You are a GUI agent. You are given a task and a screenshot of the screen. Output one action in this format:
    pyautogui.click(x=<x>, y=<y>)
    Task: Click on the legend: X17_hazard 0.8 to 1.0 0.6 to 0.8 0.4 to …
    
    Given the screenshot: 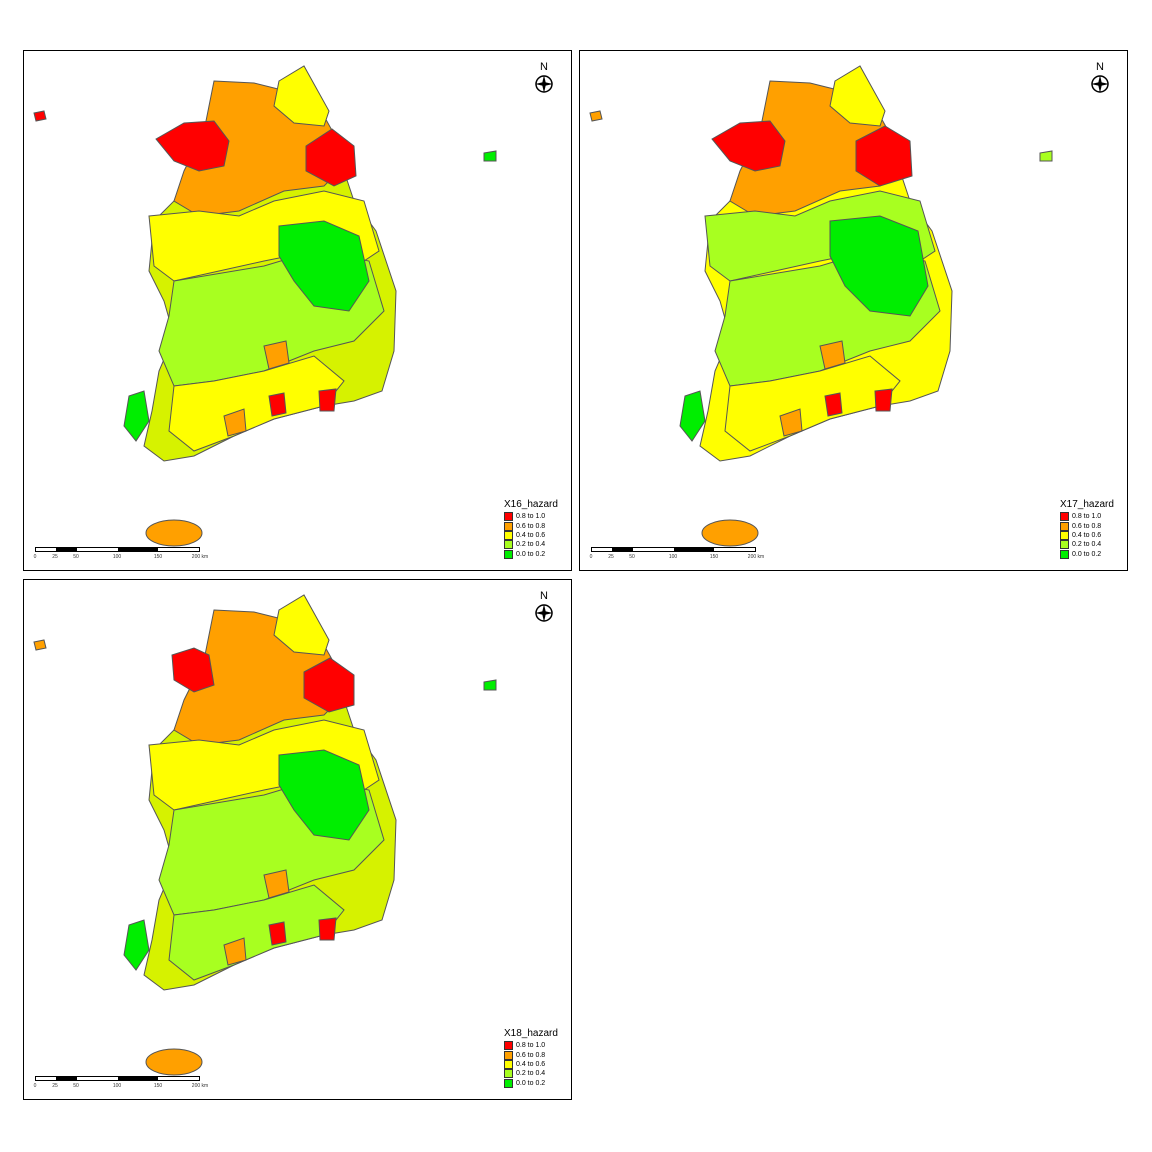 What is the action you would take?
    pyautogui.click(x=1087, y=529)
    